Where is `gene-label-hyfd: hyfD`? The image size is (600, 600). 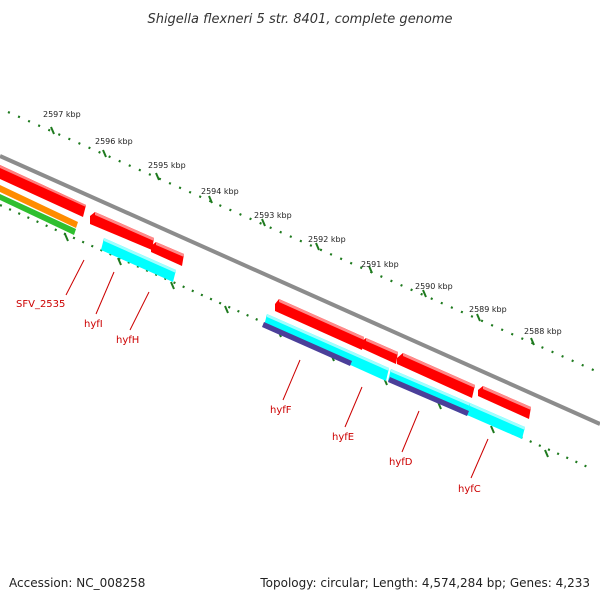 gene-label-hyfd: hyfD is located at coordinates (401, 462).